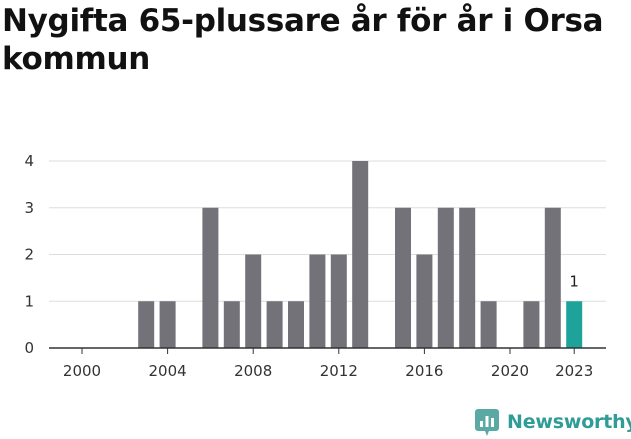 This screenshot has width=631, height=439. What do you see at coordinates (317, 301) in the screenshot?
I see `bar-2011` at bounding box center [317, 301].